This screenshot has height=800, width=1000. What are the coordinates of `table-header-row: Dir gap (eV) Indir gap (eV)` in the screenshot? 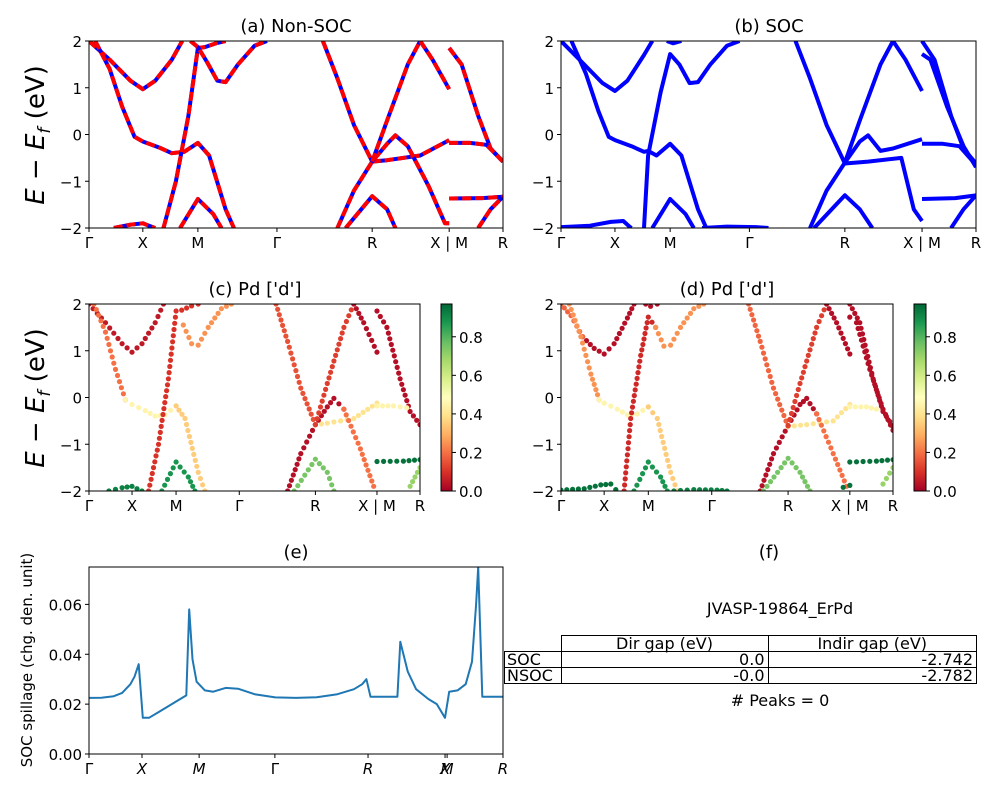 It's located at (741, 643).